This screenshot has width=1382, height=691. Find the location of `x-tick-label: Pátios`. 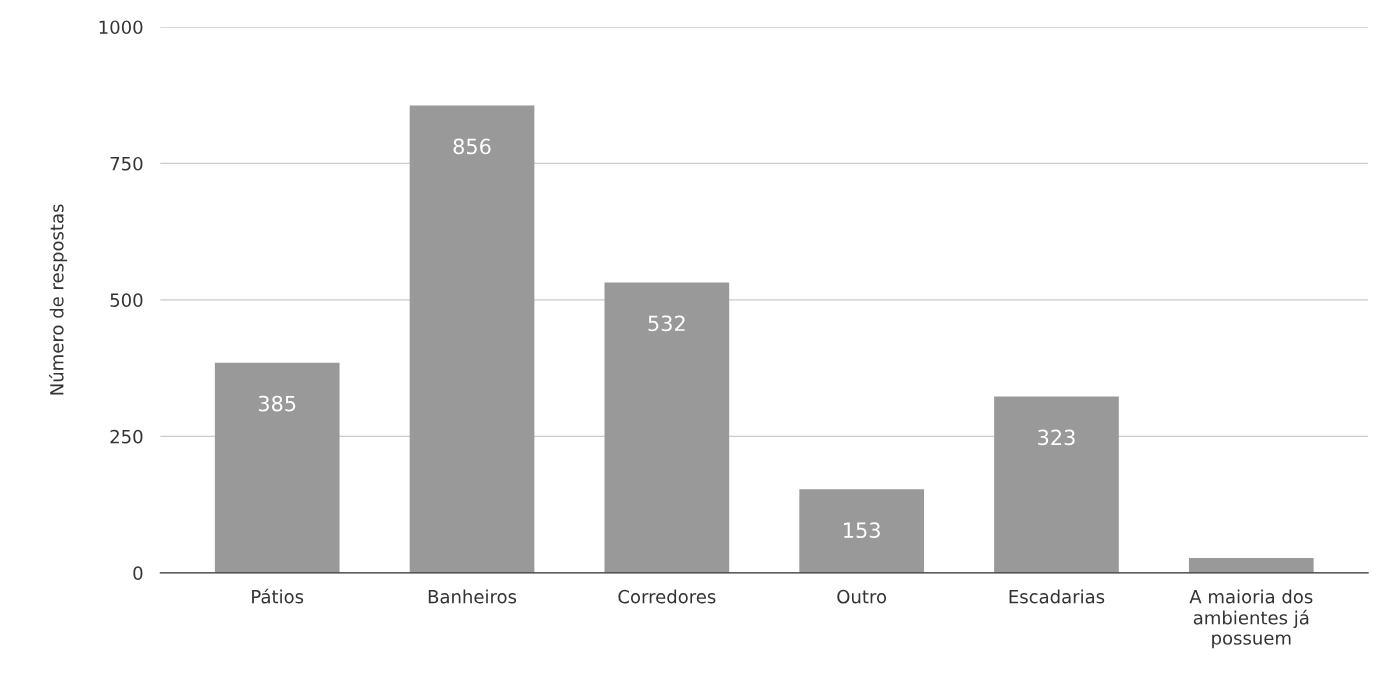

x-tick-label: Pátios is located at coordinates (278, 596).